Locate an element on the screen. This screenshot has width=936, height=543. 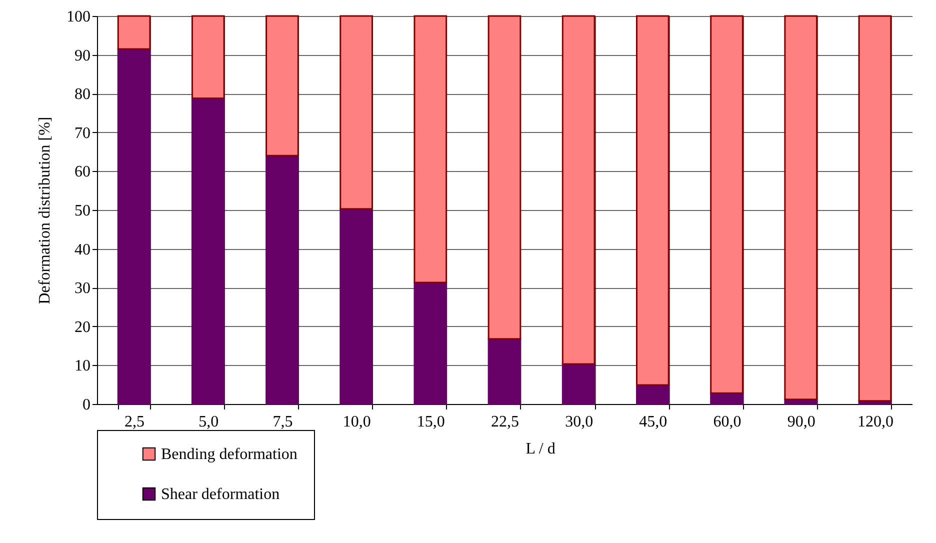
y-tick-label: 100 is located at coordinates (78, 17).